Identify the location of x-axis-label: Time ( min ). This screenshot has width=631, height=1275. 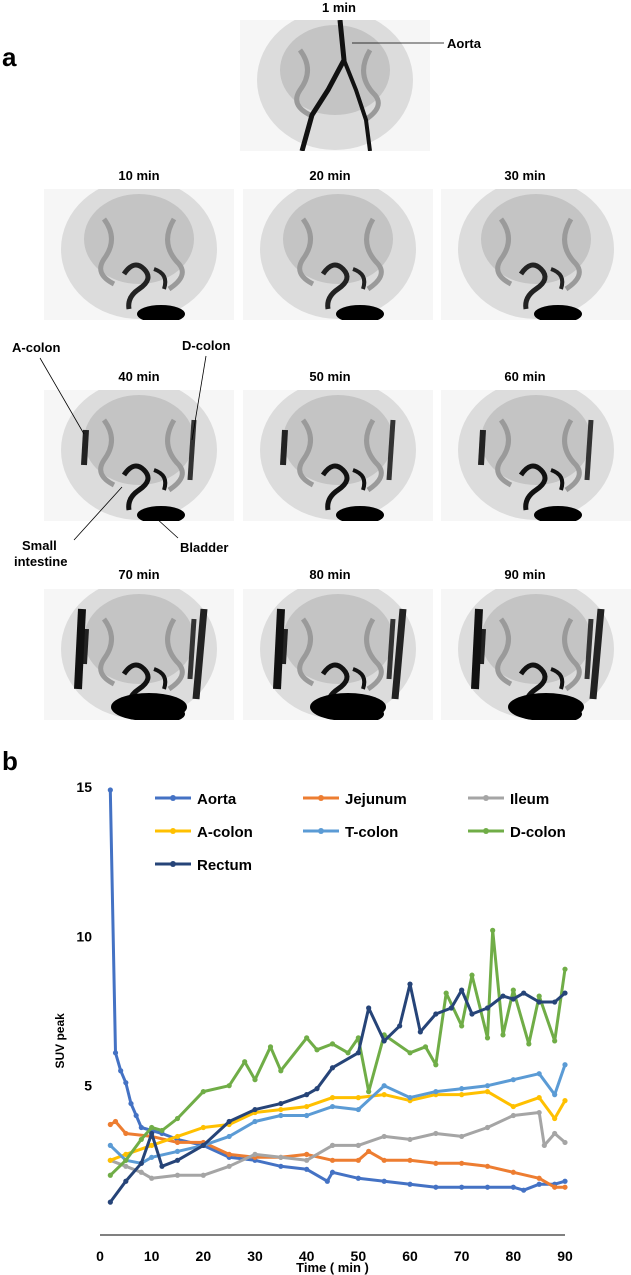
(332, 1267).